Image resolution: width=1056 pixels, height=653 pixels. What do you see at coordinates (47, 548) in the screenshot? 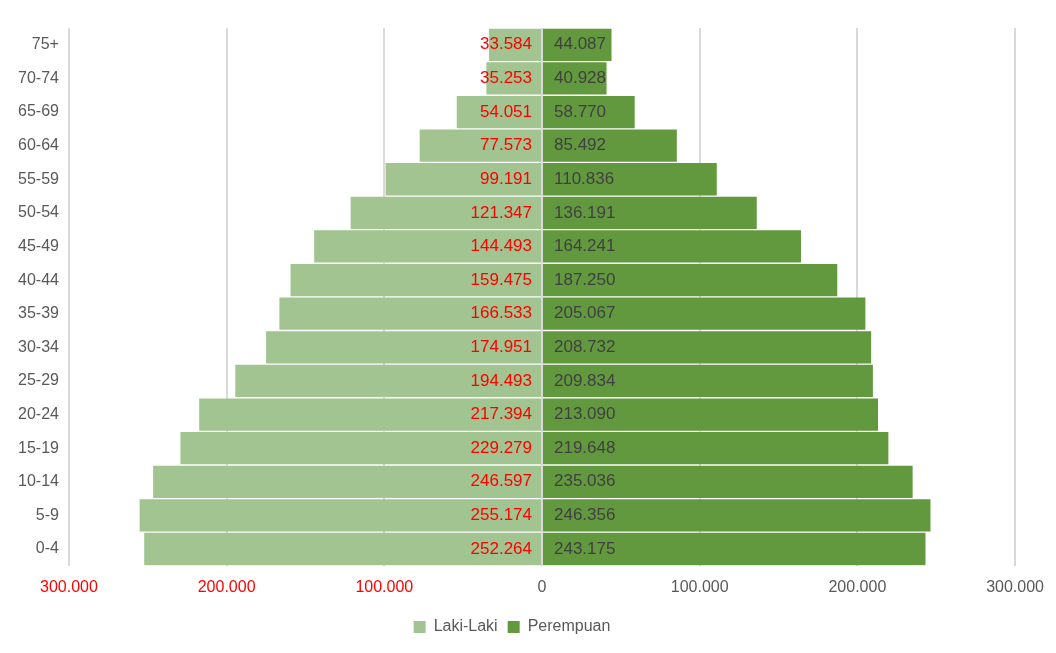
I see `y-tick-label: 0-4` at bounding box center [47, 548].